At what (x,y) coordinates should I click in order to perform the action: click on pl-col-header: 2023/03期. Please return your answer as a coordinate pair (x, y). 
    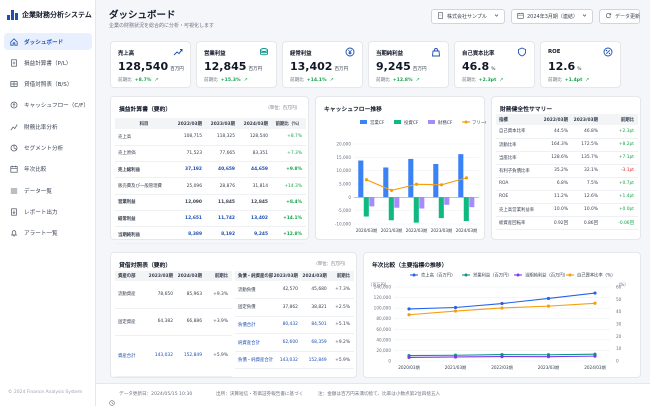
    Looking at the image, I should click on (222, 123).